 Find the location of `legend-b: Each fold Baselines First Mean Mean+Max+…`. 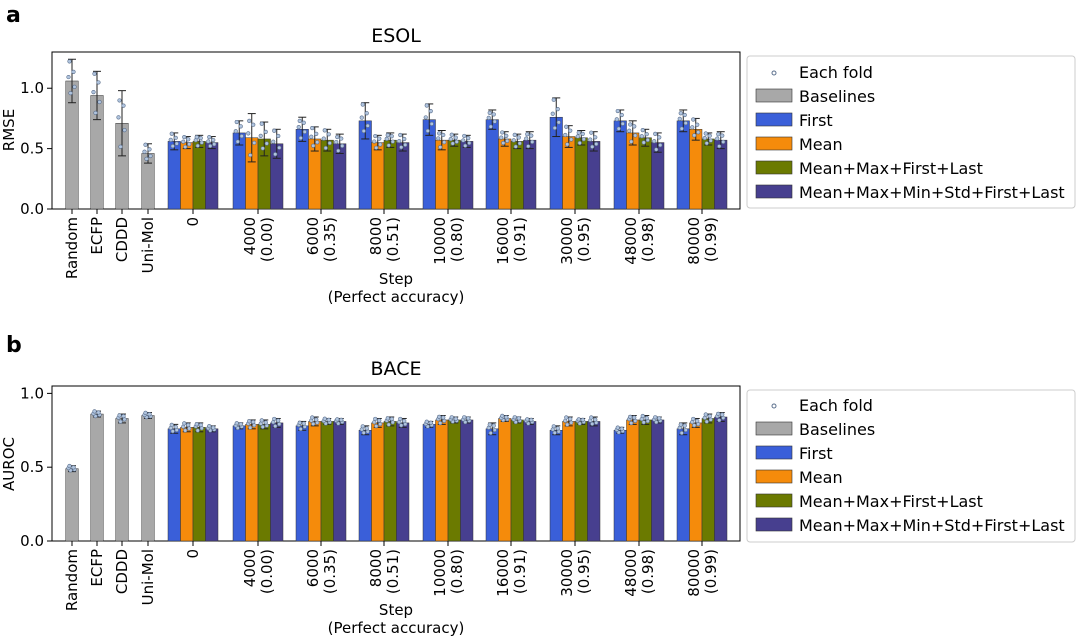

legend-b: Each fold Baselines First Mean Mean+Max+… is located at coordinates (911, 466).